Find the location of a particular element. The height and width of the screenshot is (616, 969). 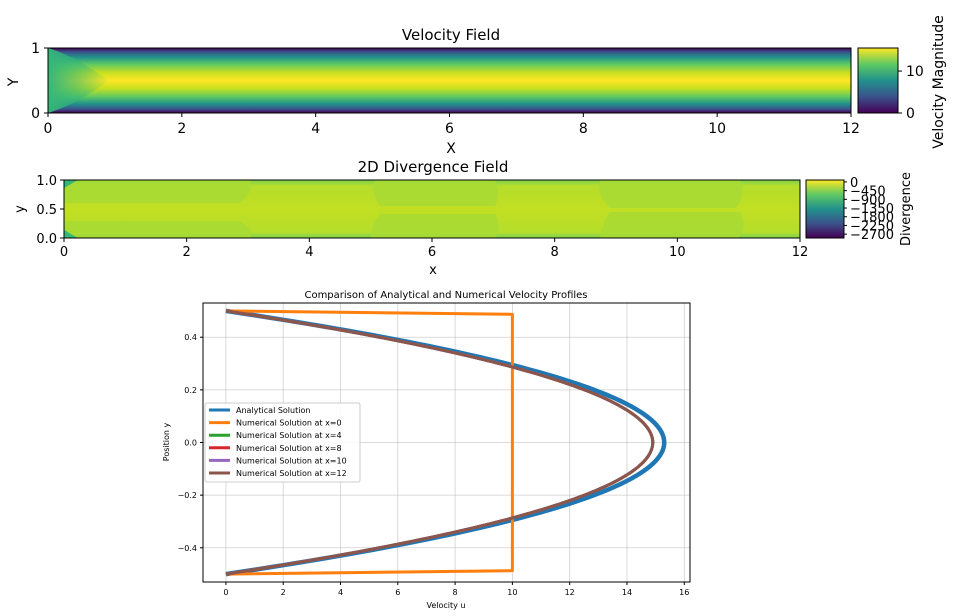

legend-box is located at coordinates (282, 442).